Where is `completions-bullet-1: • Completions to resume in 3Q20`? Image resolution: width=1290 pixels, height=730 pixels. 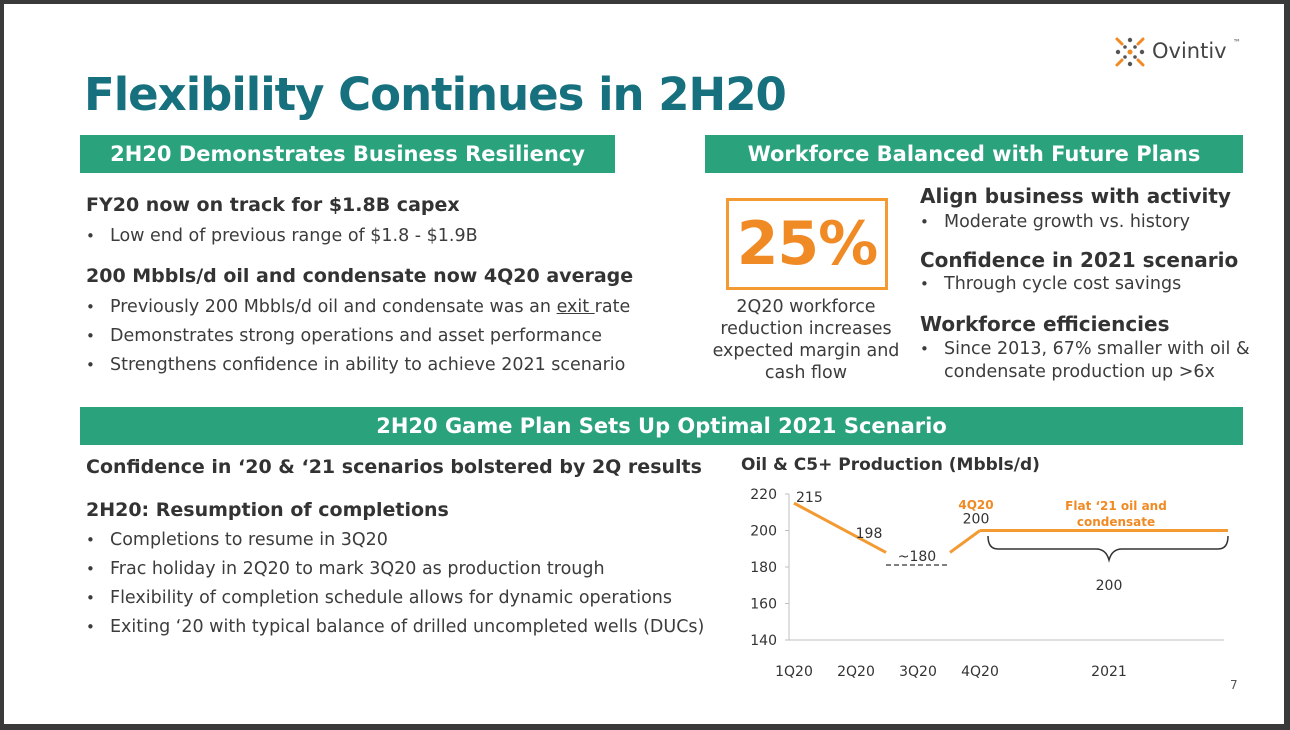
completions-bullet-1: • Completions to resume in 3Q20 is located at coordinates (237, 540).